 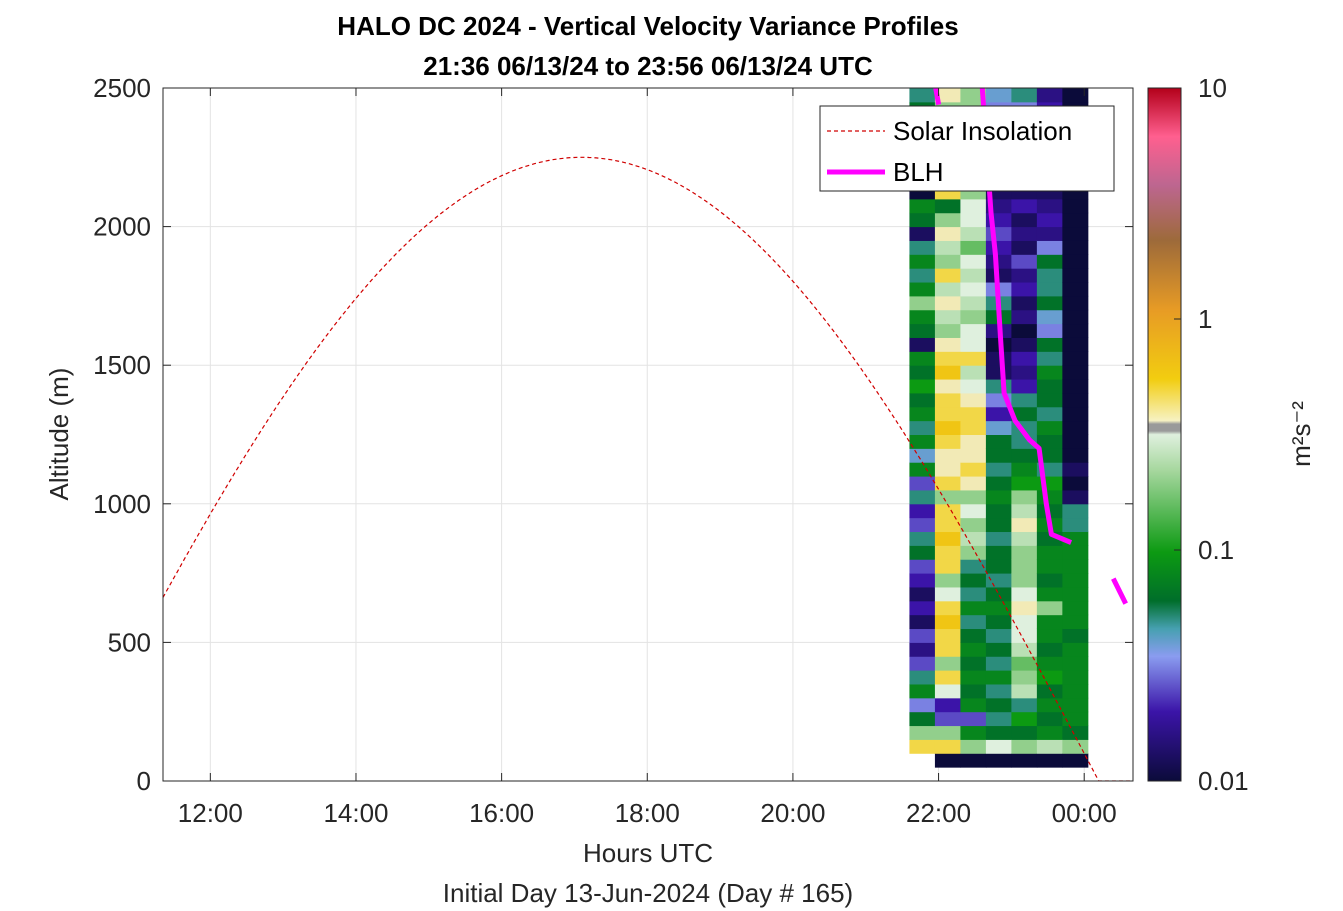 What do you see at coordinates (967, 148) in the screenshot?
I see `legend: Solar Insolation BLH` at bounding box center [967, 148].